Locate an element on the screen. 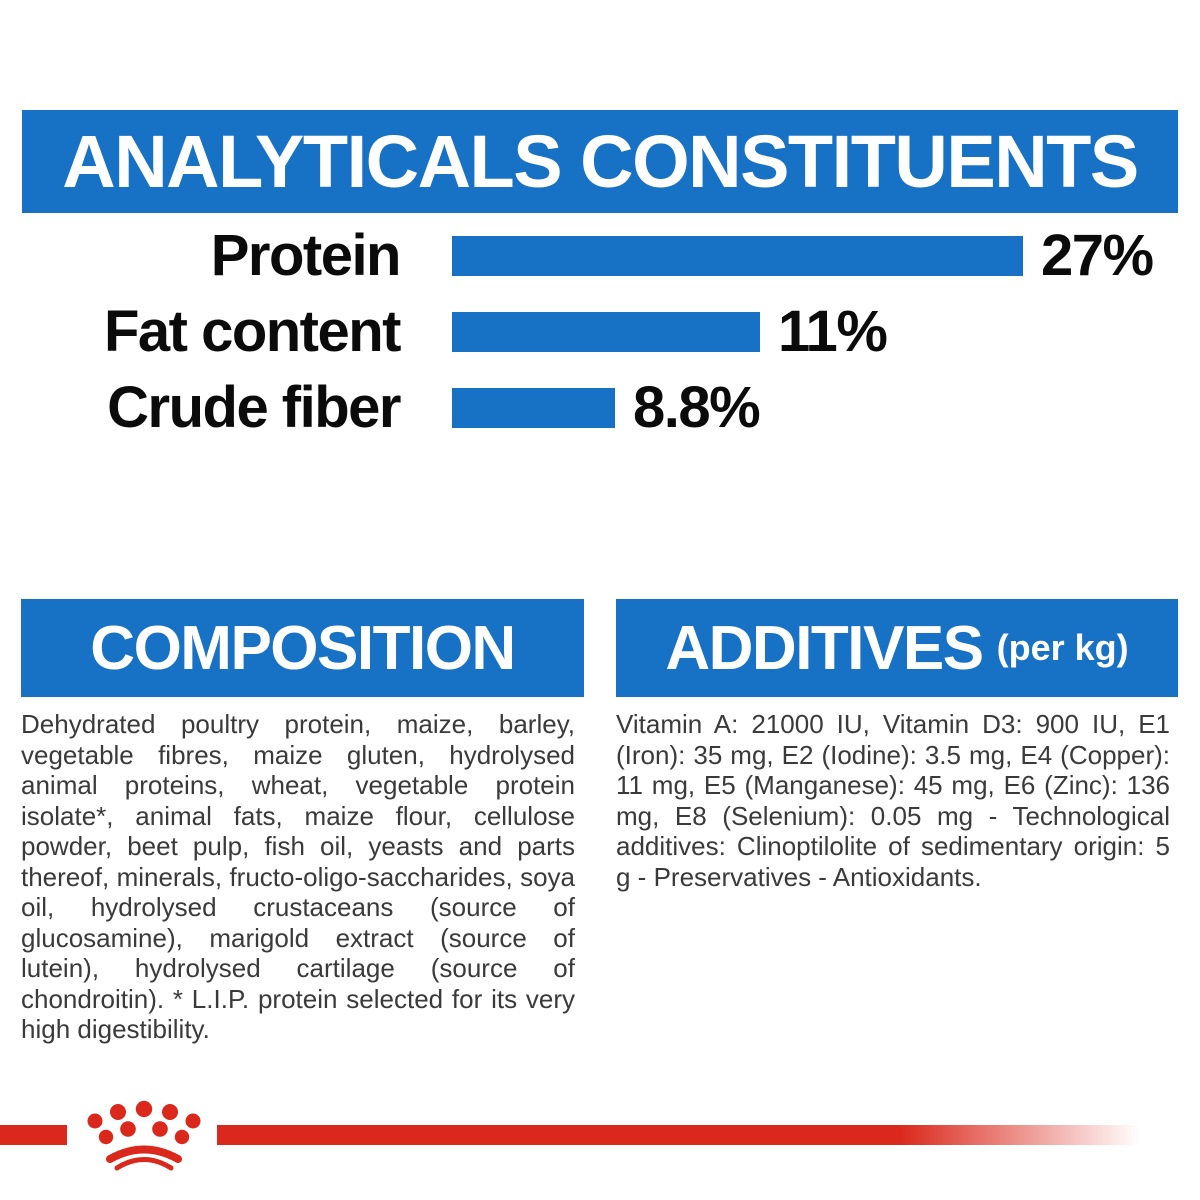  composition-header-bar: COMPOSITION is located at coordinates (302, 648).